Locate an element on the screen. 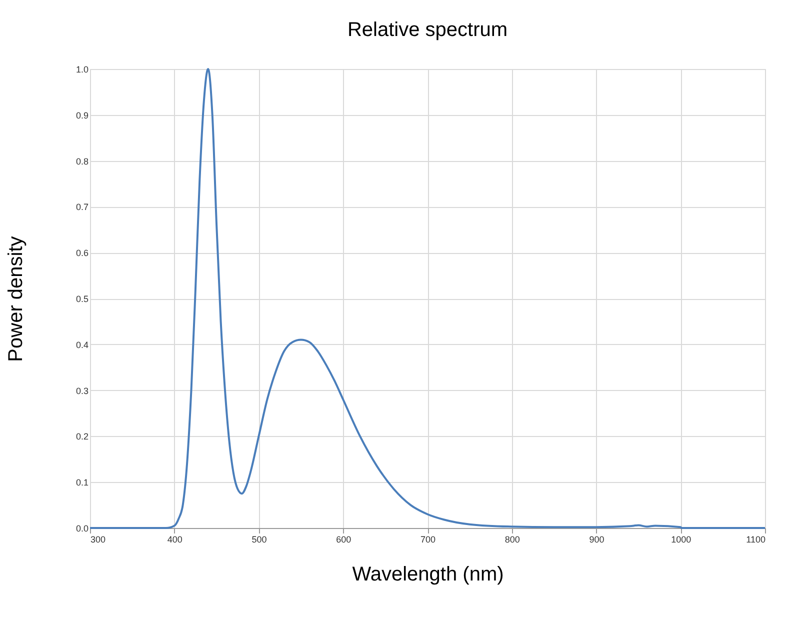 This screenshot has width=812, height=623. chart-title: Relative spectrum is located at coordinates (427, 30).